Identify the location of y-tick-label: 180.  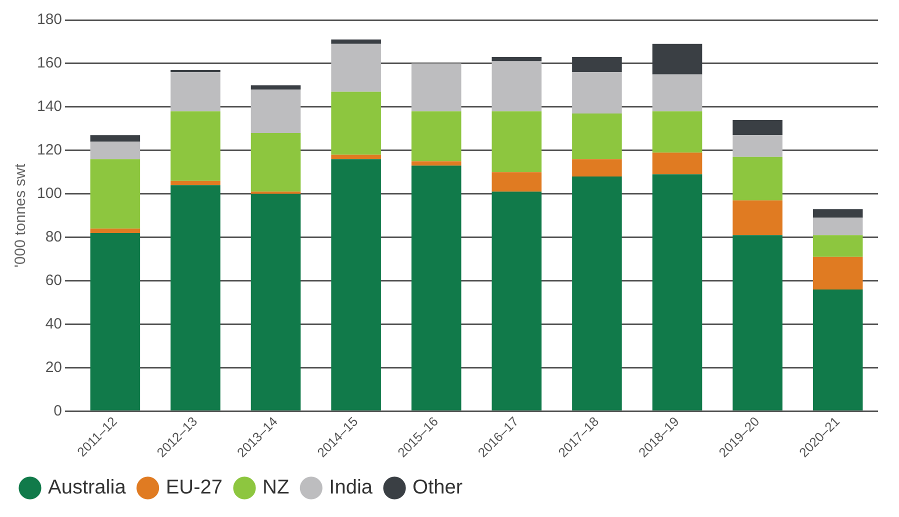
(49, 19).